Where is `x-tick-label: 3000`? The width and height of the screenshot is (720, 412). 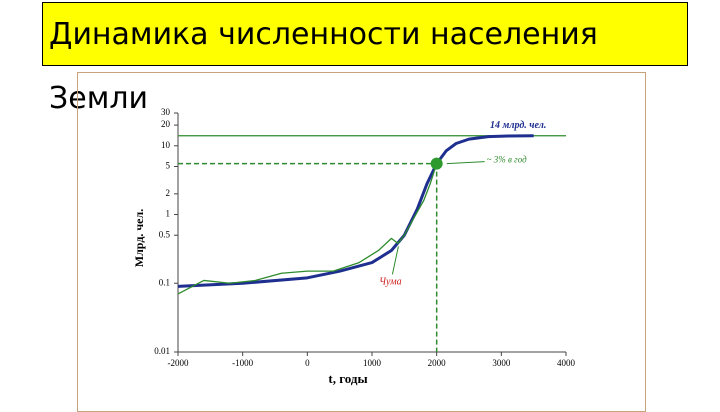
x-tick-label: 3000 is located at coordinates (501, 363).